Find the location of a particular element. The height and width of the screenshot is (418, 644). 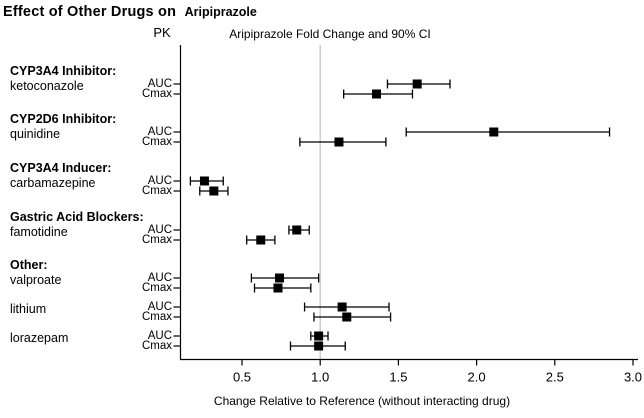

category-label: CYP2D6 Inhibitor: is located at coordinates (63, 119).